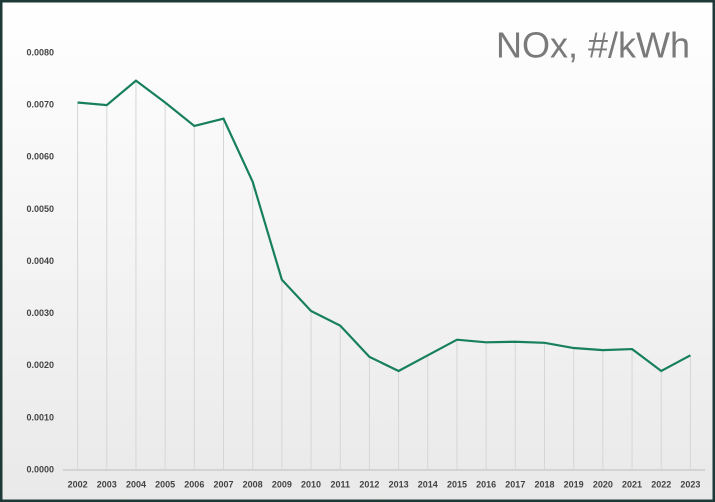 This screenshot has width=715, height=502. What do you see at coordinates (574, 484) in the screenshot?
I see `x-tick-label: 2019` at bounding box center [574, 484].